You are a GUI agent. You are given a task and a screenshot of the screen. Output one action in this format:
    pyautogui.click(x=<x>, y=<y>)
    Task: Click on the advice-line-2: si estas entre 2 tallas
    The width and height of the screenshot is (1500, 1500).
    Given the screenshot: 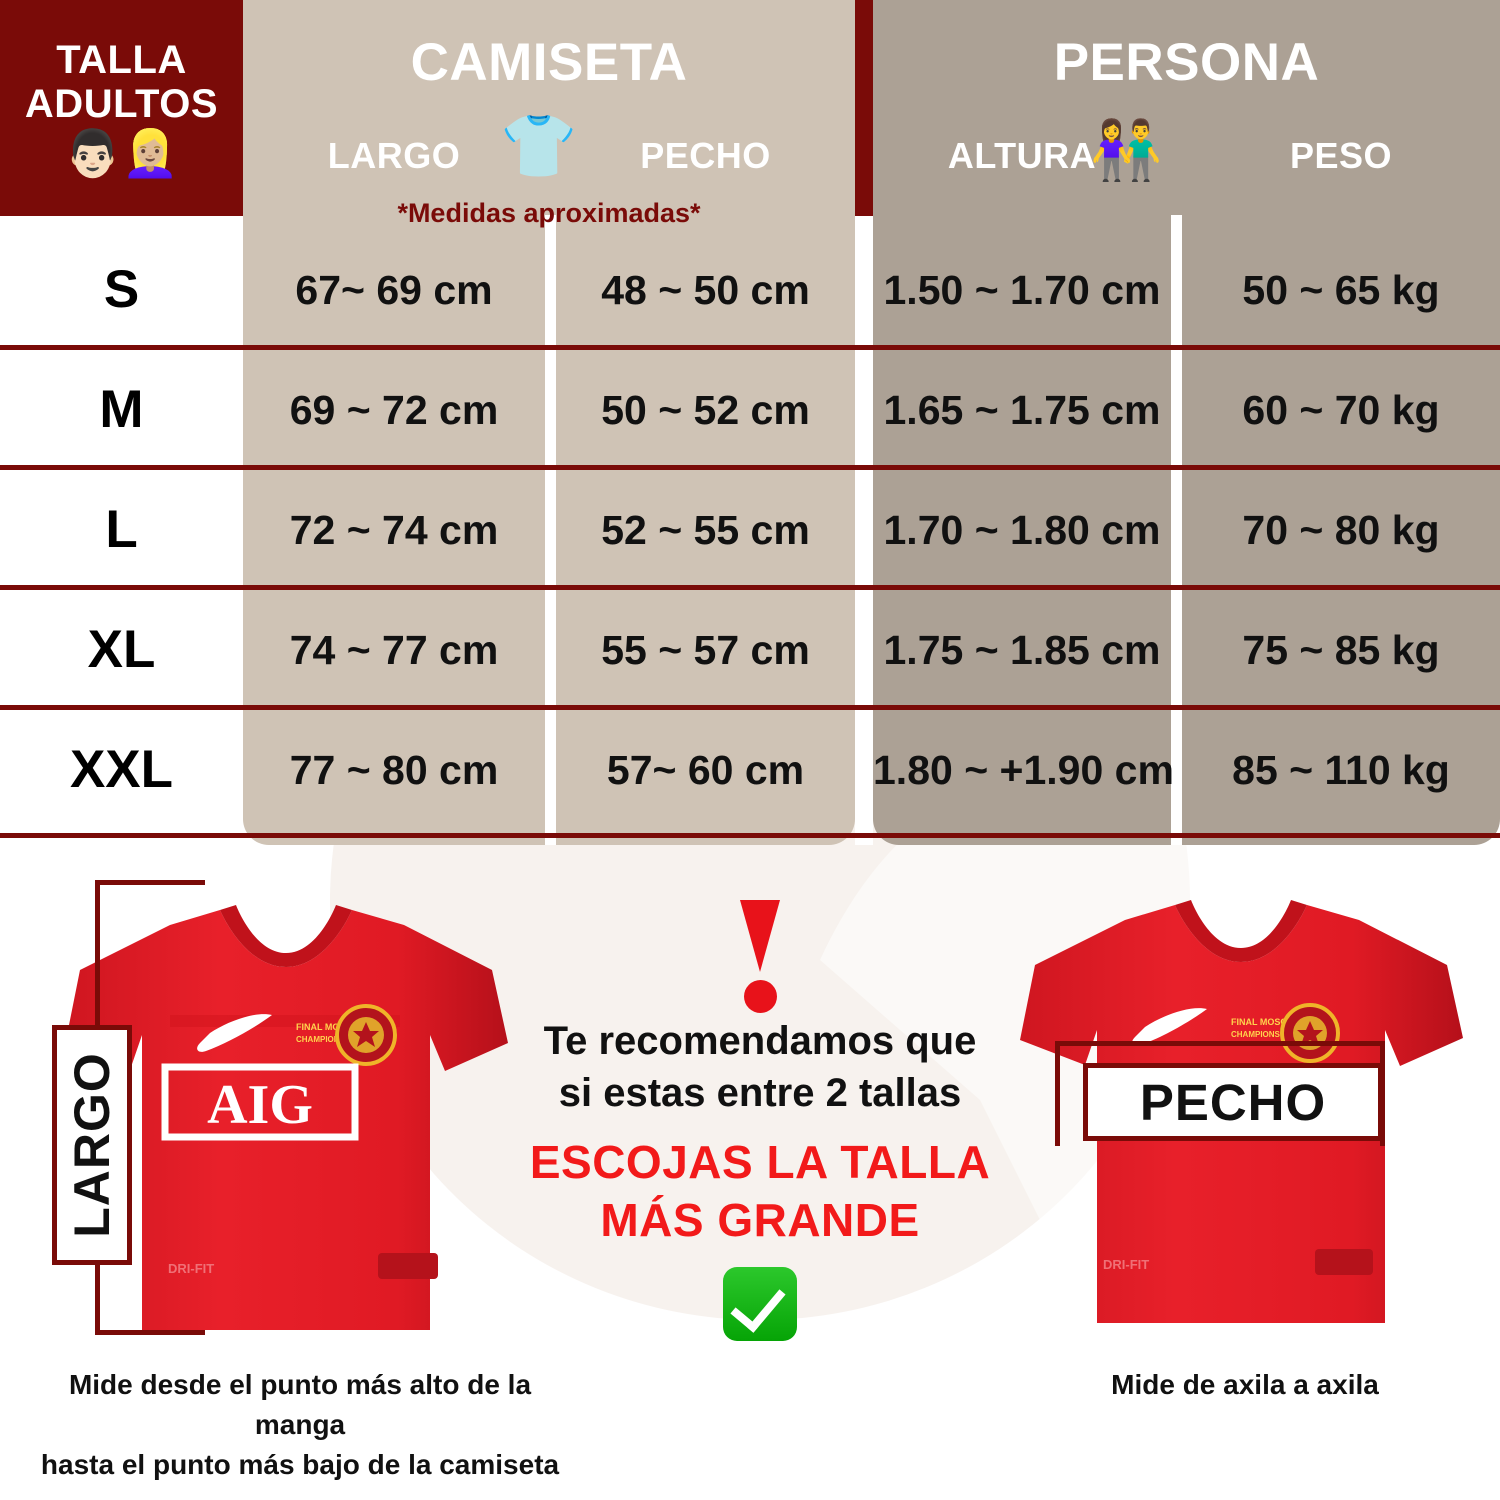 What is the action you would take?
    pyautogui.click(x=760, y=1093)
    